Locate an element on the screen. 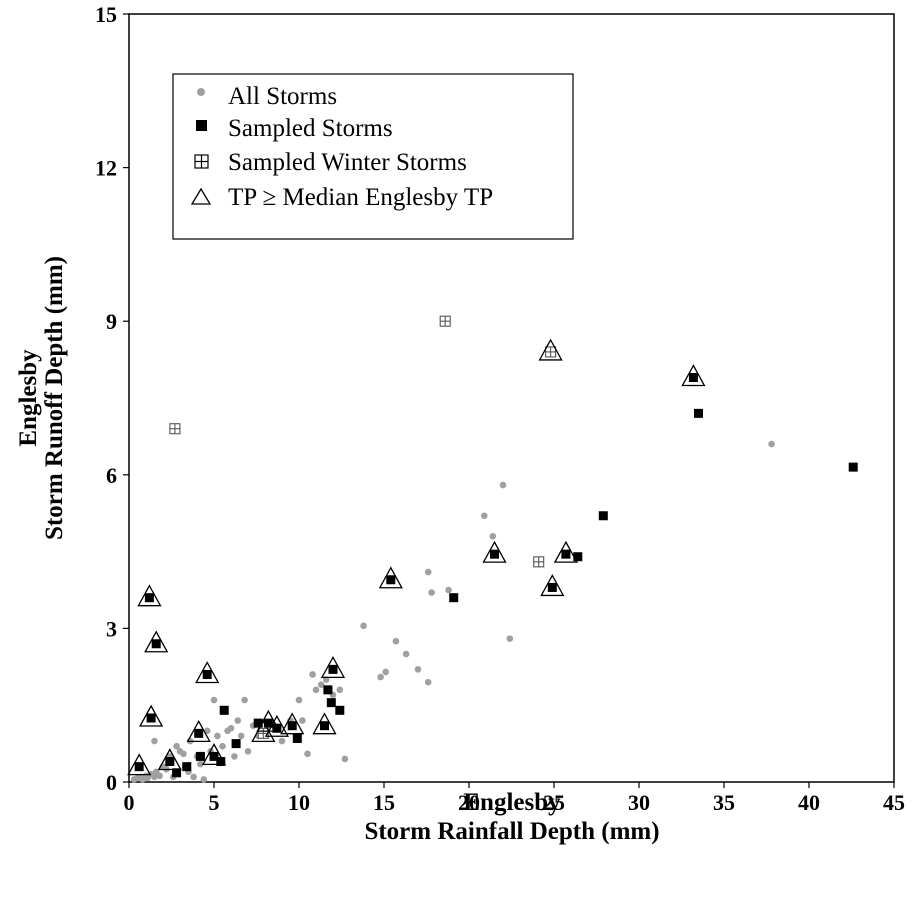  y-tick-label: 3 is located at coordinates (111, 628).